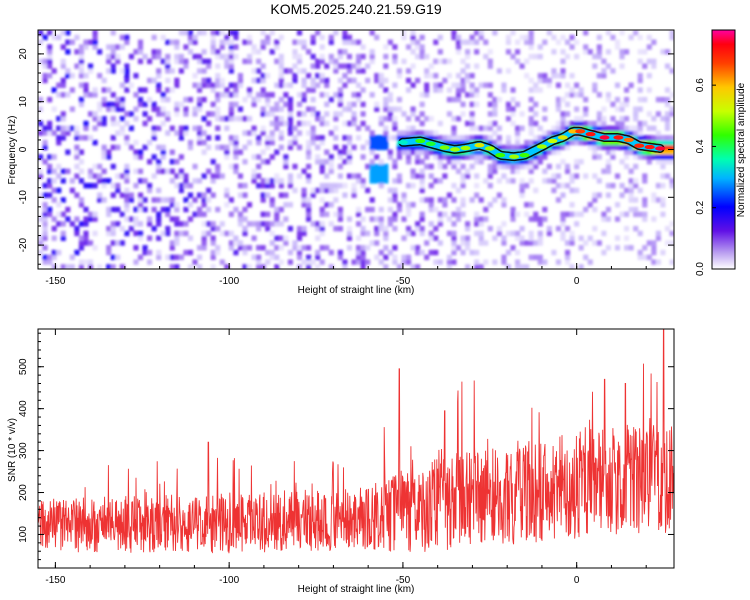  I want to click on colorbar-tick-label: 0.0, so click(700, 269).